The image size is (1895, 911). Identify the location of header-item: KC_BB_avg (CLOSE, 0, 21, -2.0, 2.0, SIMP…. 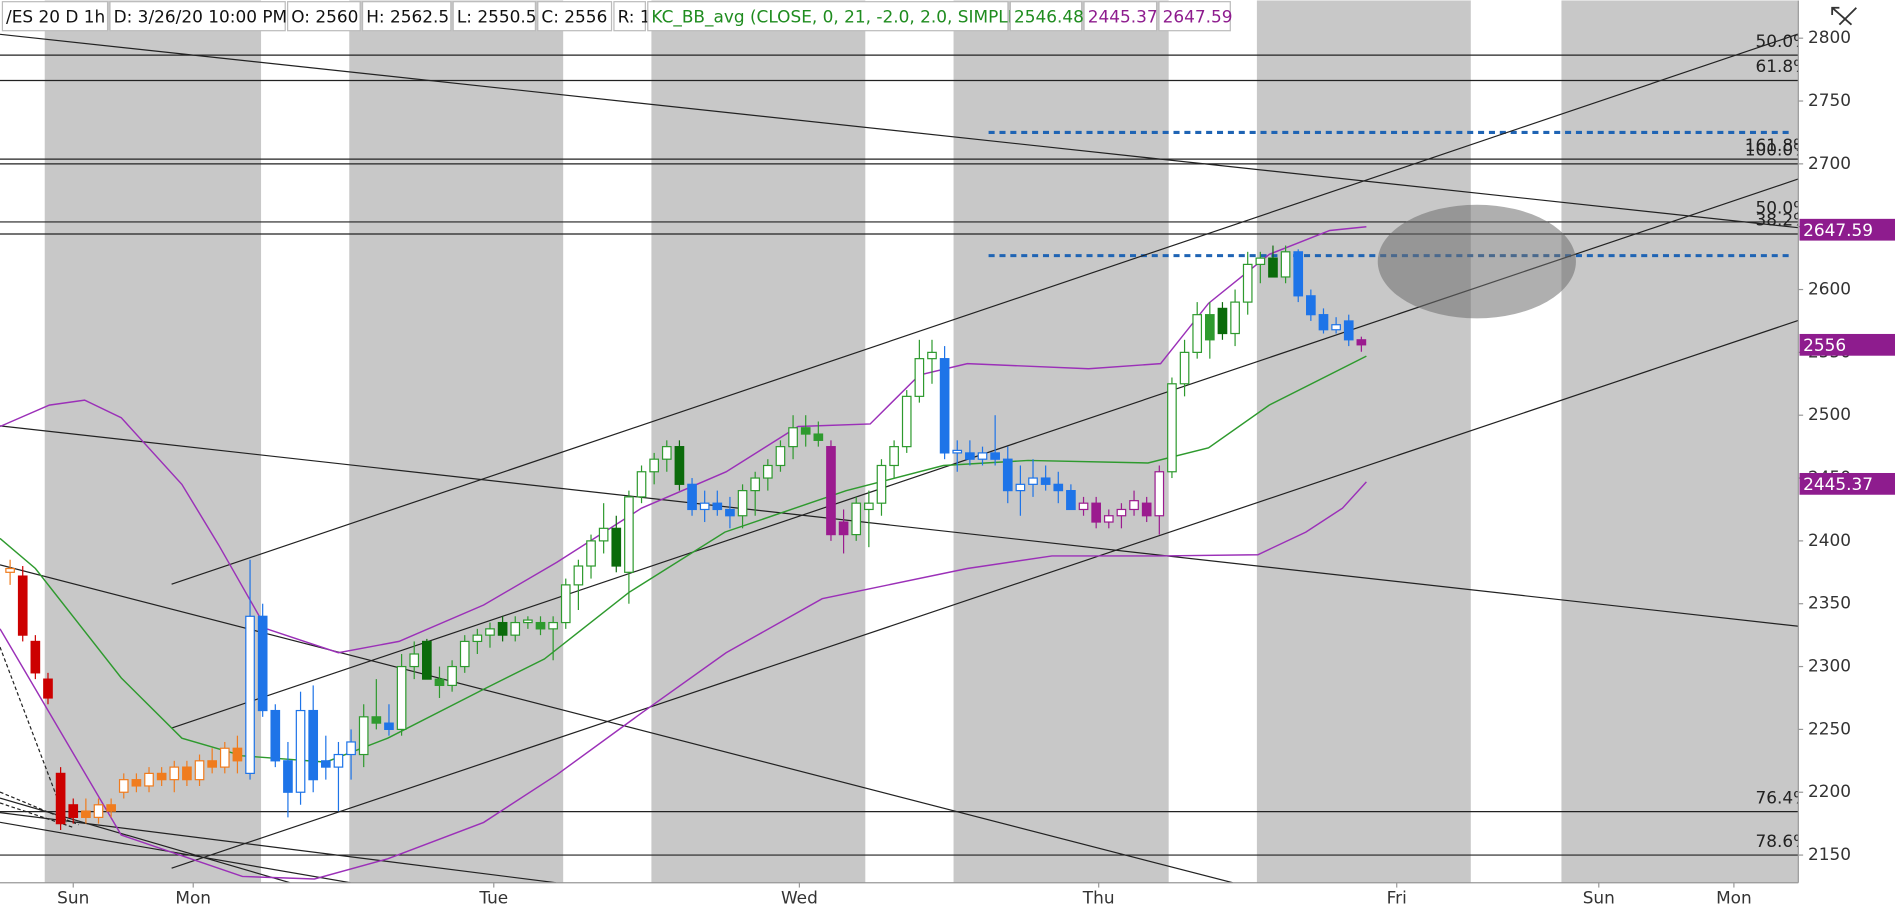
(838, 16).